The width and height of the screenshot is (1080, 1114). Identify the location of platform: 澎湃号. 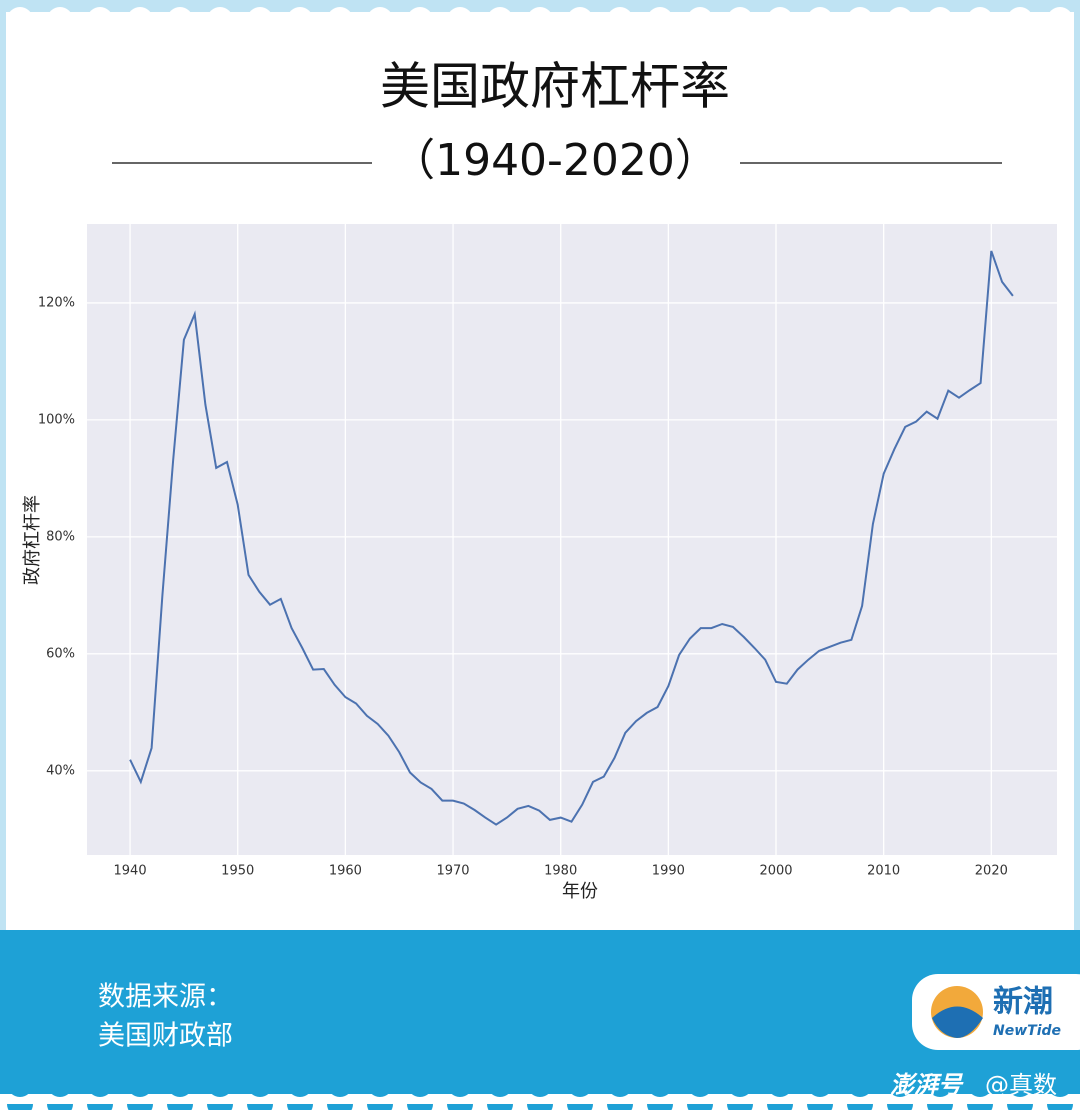
(927, 1085).